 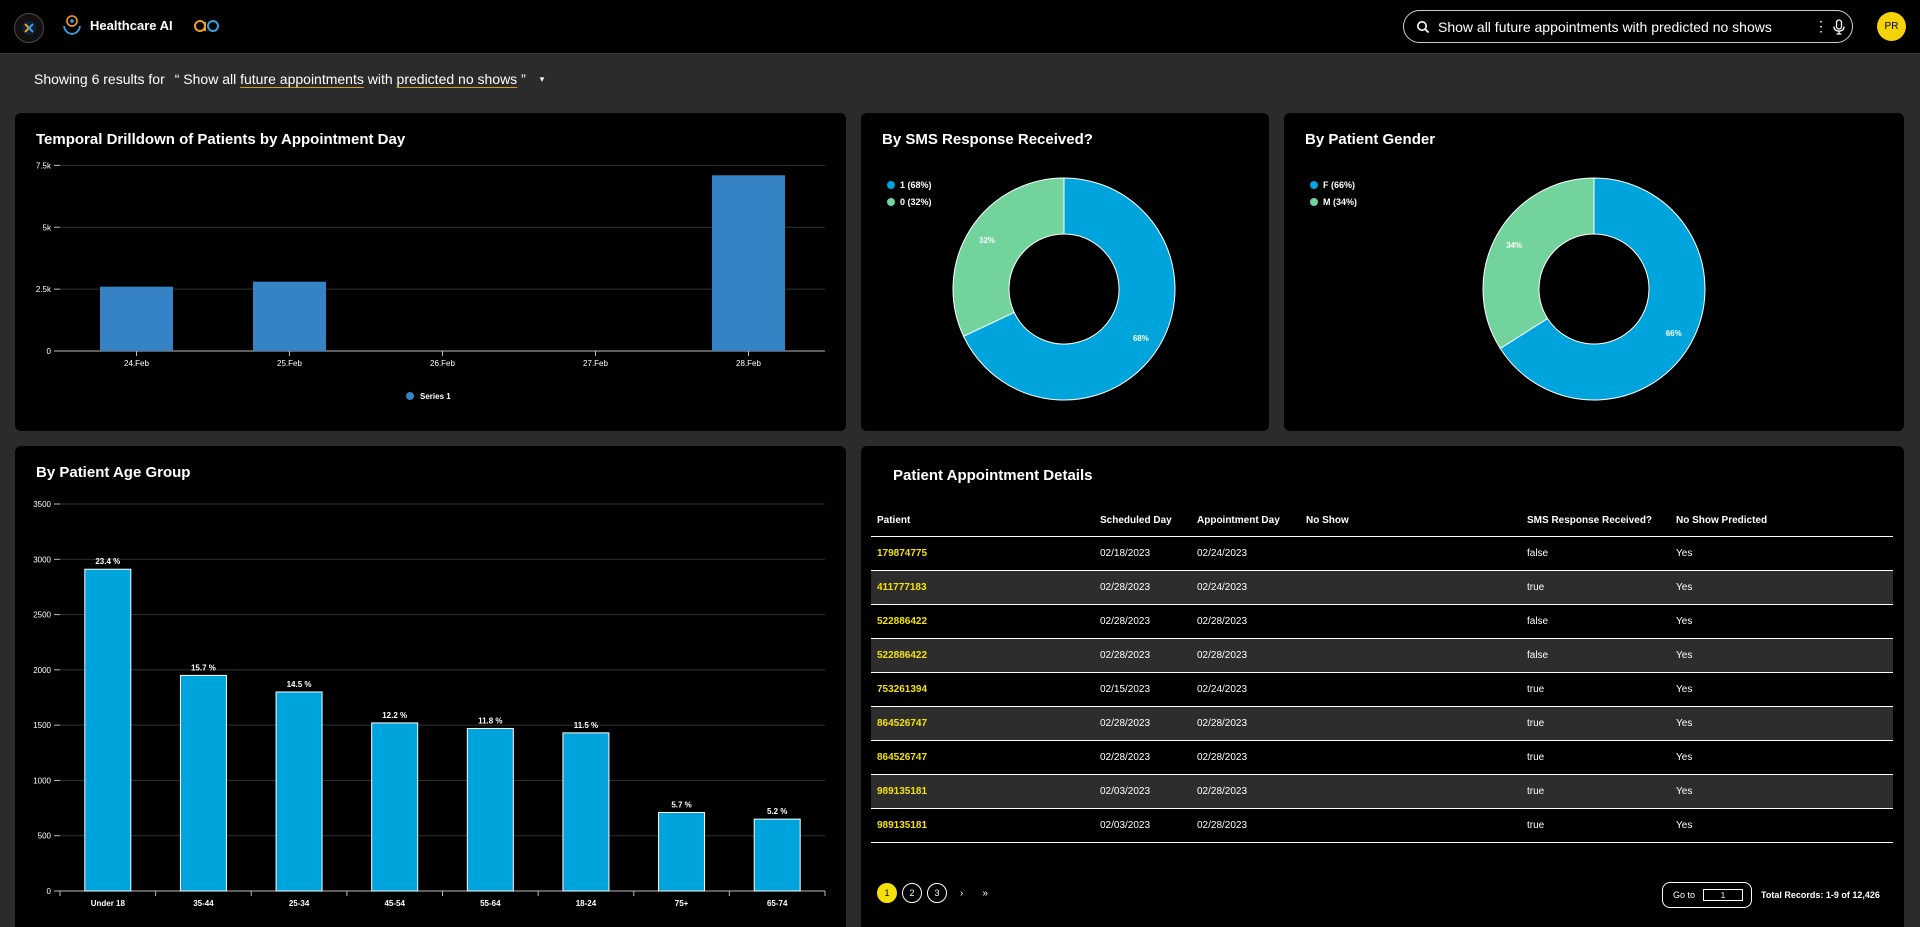 What do you see at coordinates (113, 472) in the screenshot?
I see `age-chart-title: By Patient Age Group` at bounding box center [113, 472].